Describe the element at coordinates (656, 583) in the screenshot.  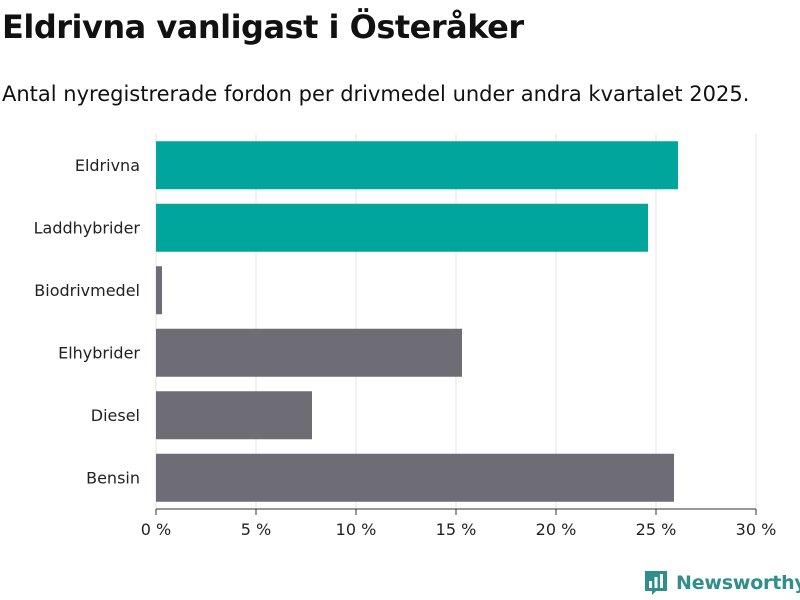
I see `newsworthy-chart-icon` at that location.